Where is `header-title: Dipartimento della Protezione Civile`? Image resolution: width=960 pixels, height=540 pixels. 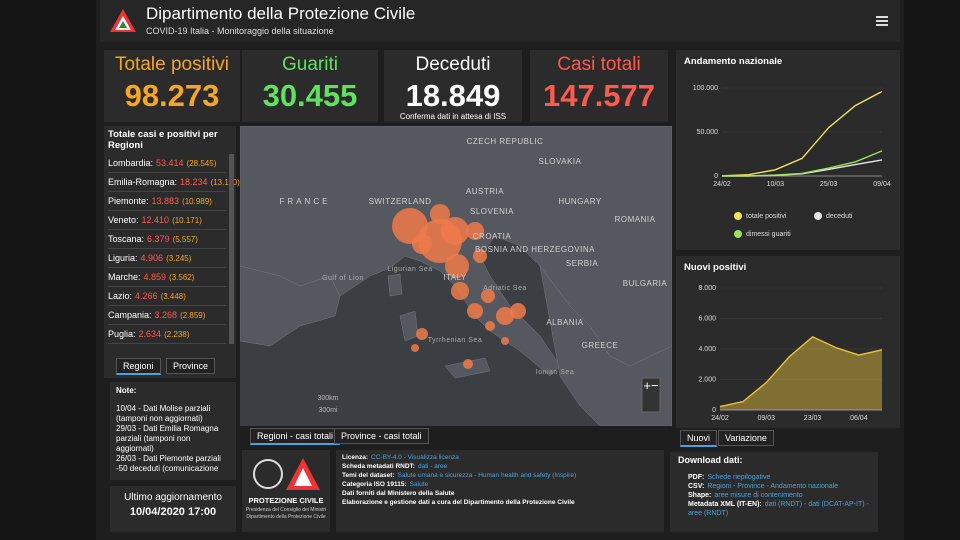
header-title: Dipartimento della Protezione Civile is located at coordinates (281, 13).